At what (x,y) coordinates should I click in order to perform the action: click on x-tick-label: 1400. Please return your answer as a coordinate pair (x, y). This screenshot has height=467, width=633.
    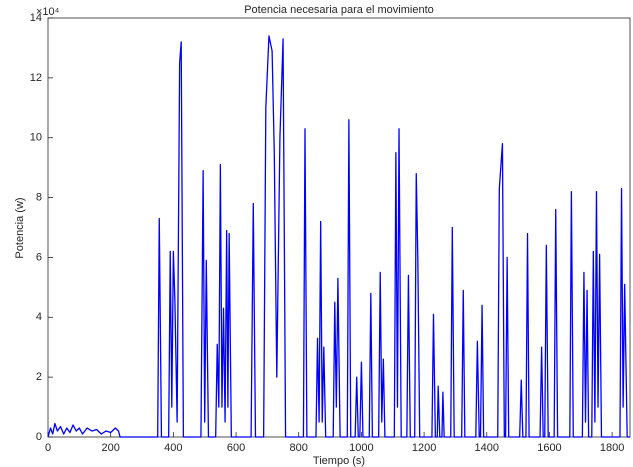
    Looking at the image, I should click on (487, 448).